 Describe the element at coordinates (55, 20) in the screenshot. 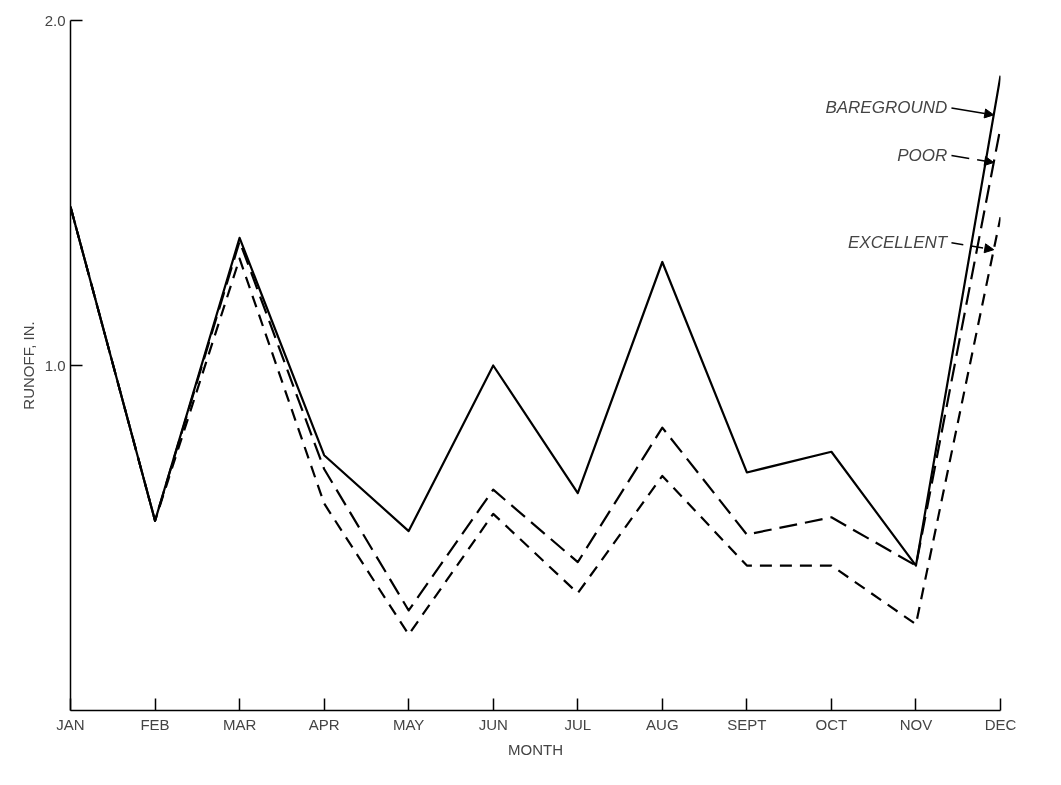

I see `y-tick-label: 2.0` at that location.